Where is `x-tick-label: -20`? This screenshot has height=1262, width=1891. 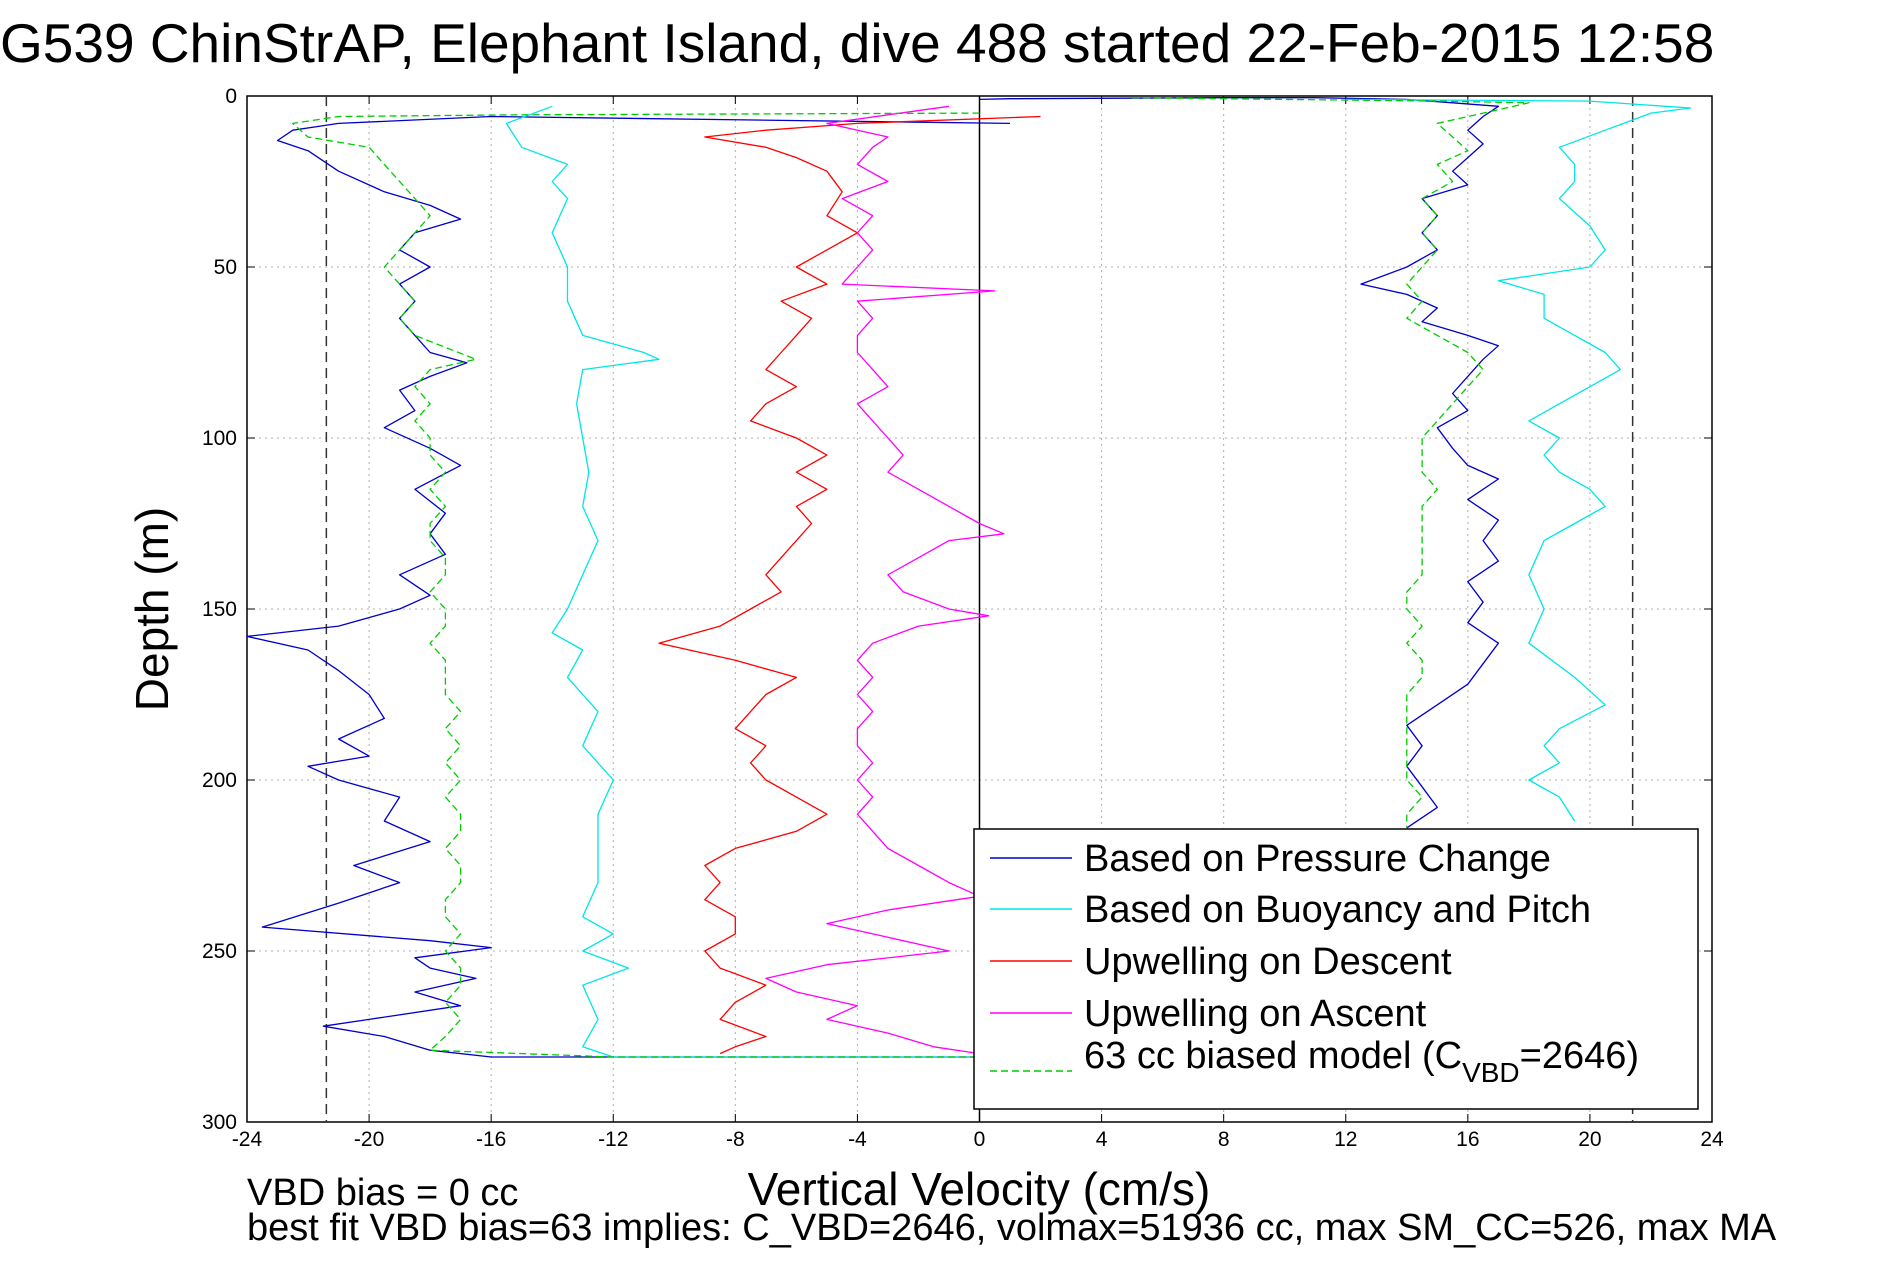 x-tick-label: -20 is located at coordinates (369, 1139).